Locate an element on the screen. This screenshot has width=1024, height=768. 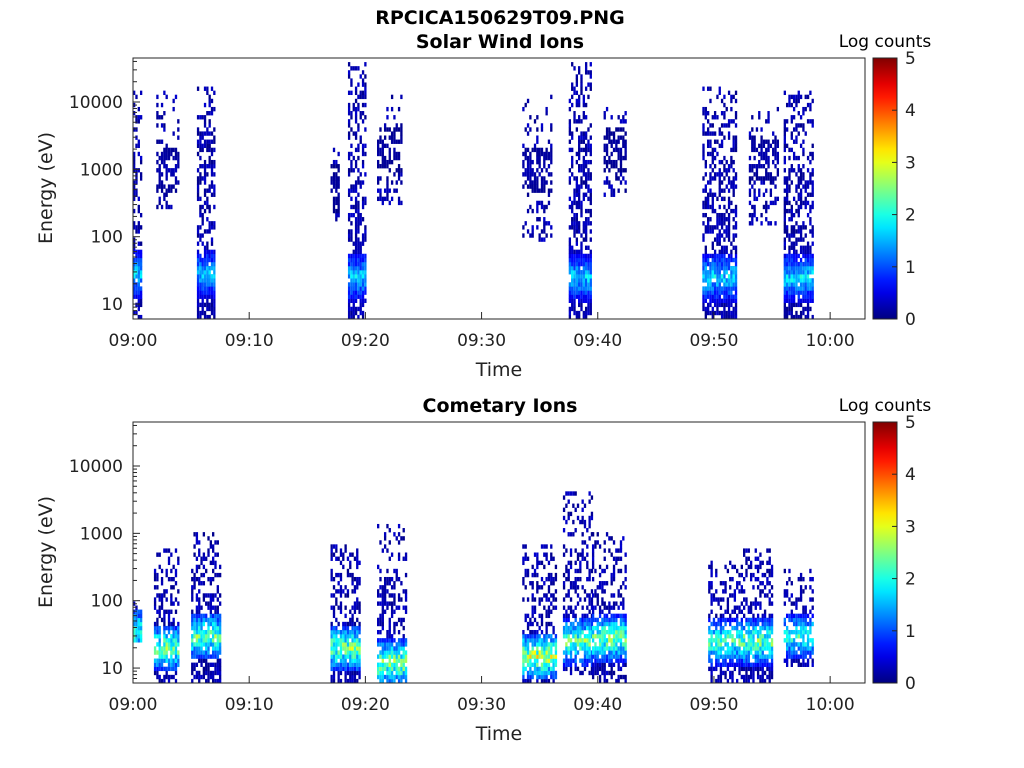
figure-title: RPCICA150629T09.PNG is located at coordinates (500, 18).